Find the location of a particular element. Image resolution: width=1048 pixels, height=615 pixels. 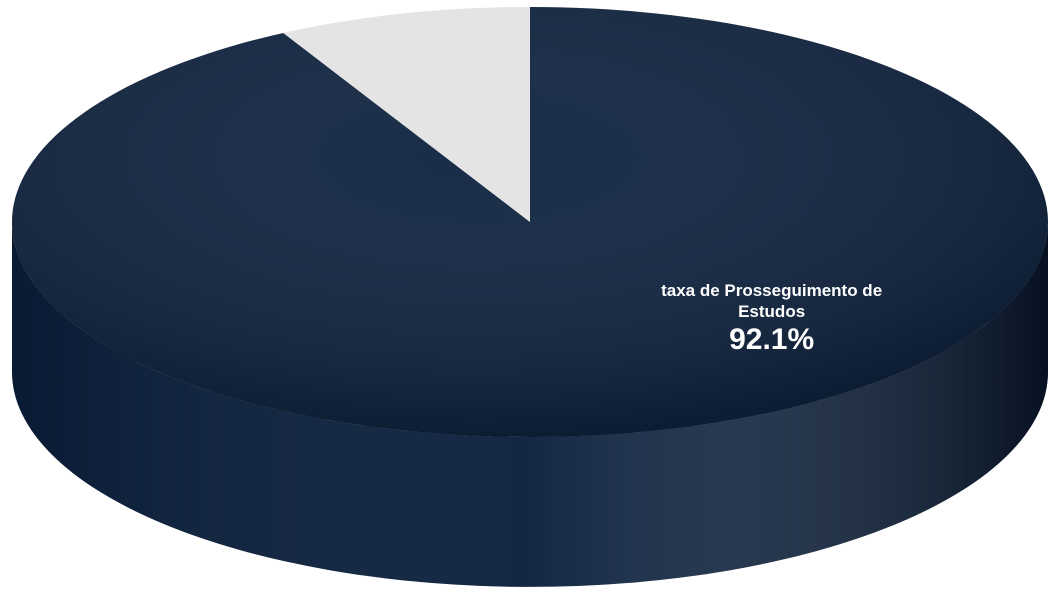

slice-label: taxa de Prosseguimento de Estudos 92.1% is located at coordinates (772, 319).